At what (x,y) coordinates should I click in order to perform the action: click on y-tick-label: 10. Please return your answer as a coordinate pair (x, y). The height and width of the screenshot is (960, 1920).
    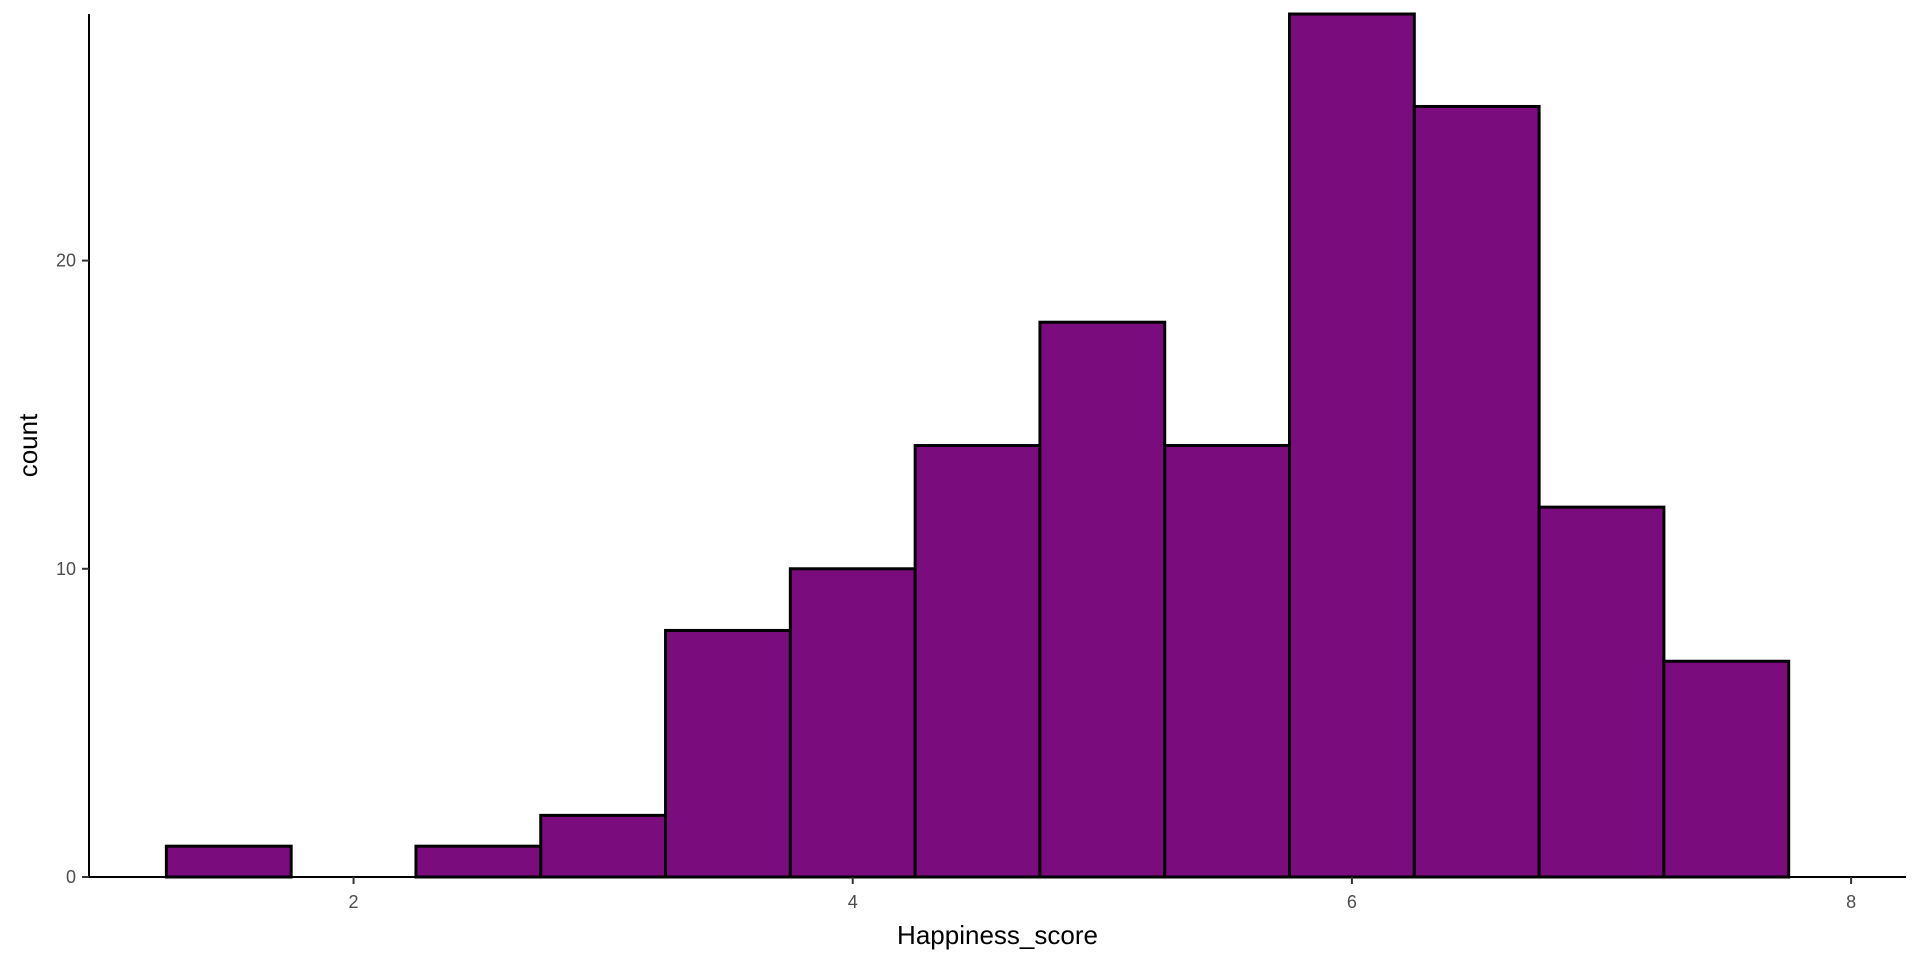
    Looking at the image, I should click on (66, 569).